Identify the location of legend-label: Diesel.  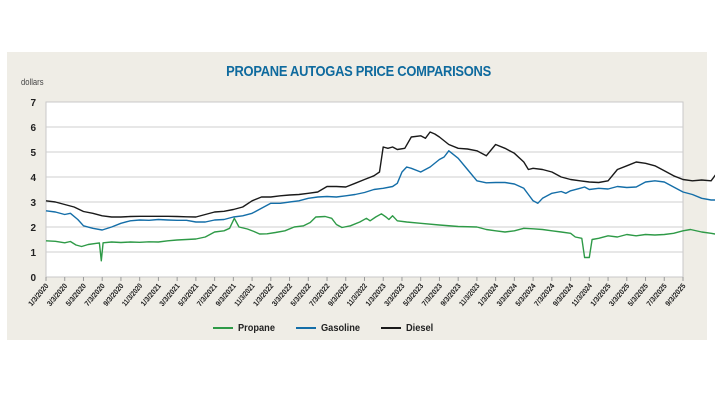
(420, 328).